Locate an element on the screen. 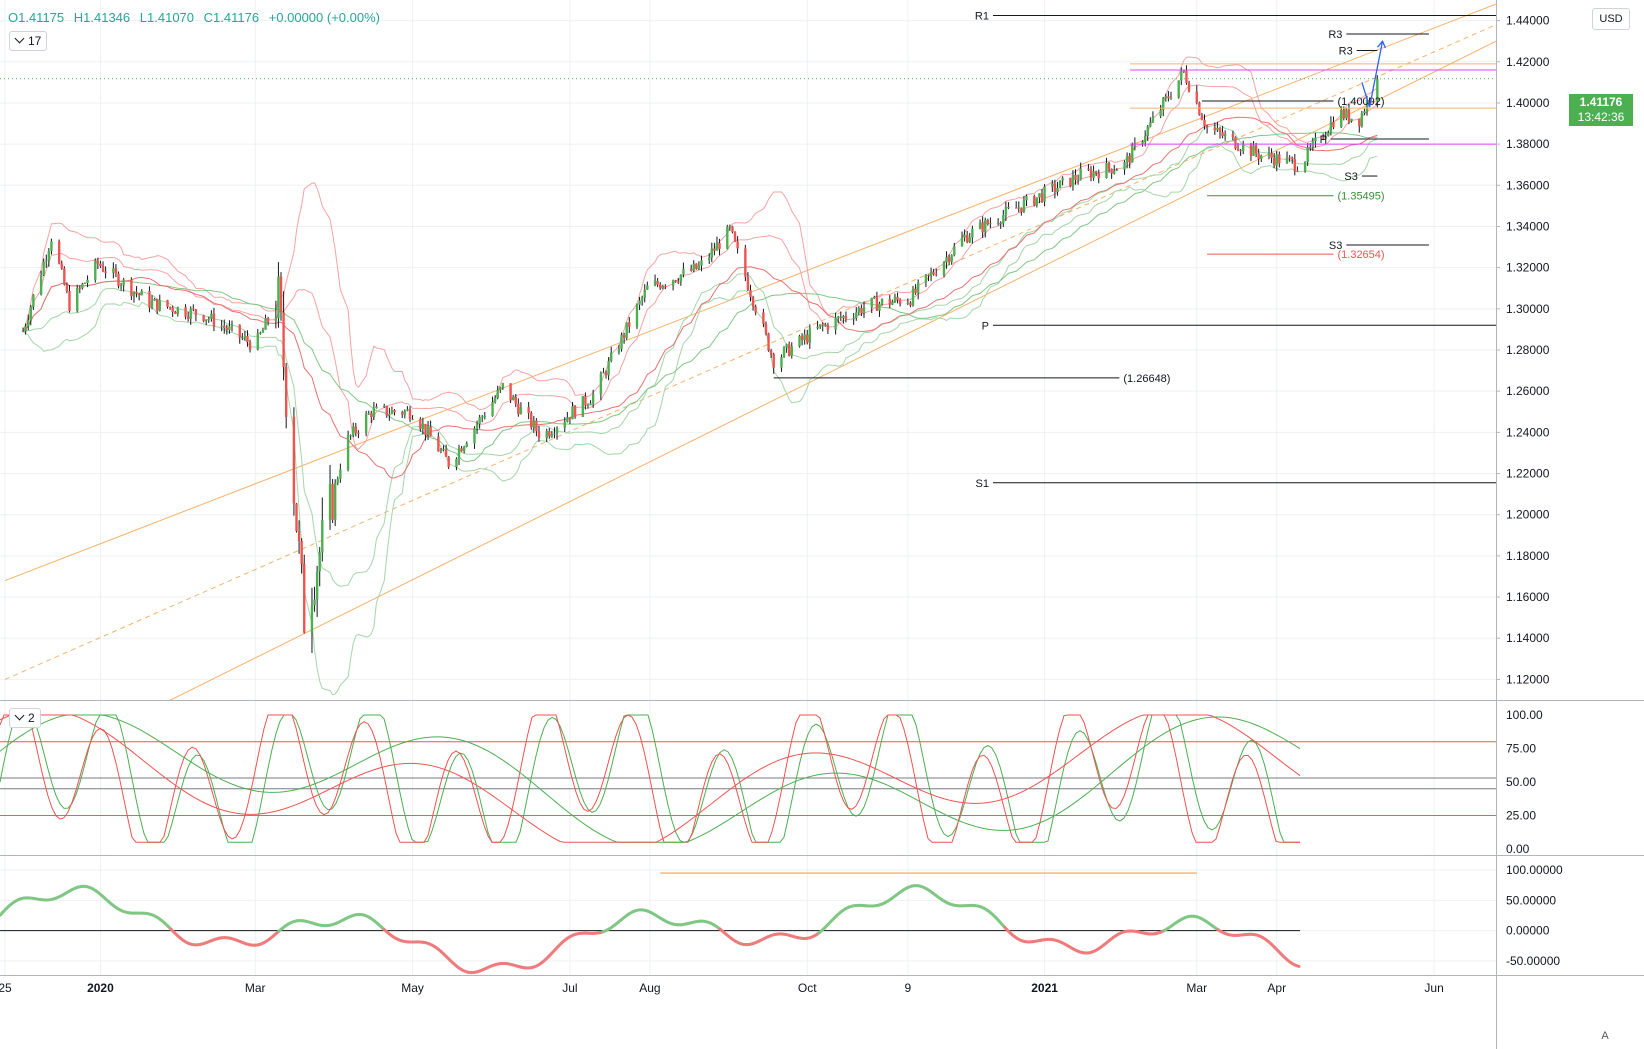 This screenshot has height=1049, width=1644. indicator-toggle-stoch: 2 is located at coordinates (25, 718).